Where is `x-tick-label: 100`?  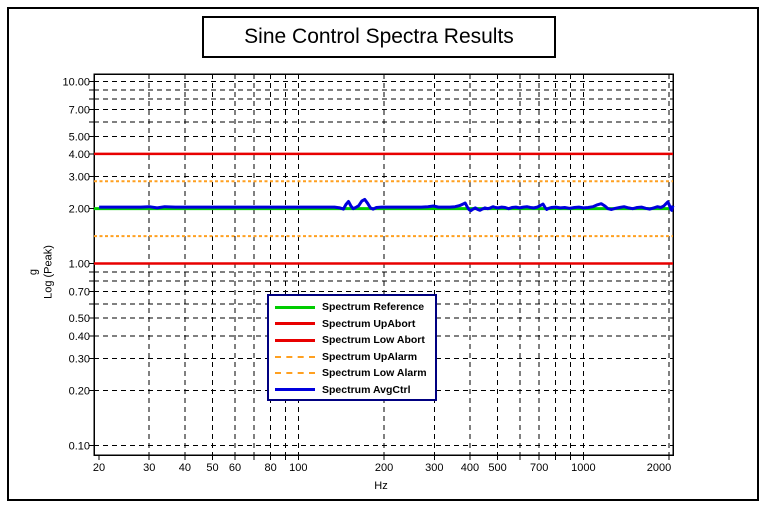 x-tick-label: 100 is located at coordinates (298, 468).